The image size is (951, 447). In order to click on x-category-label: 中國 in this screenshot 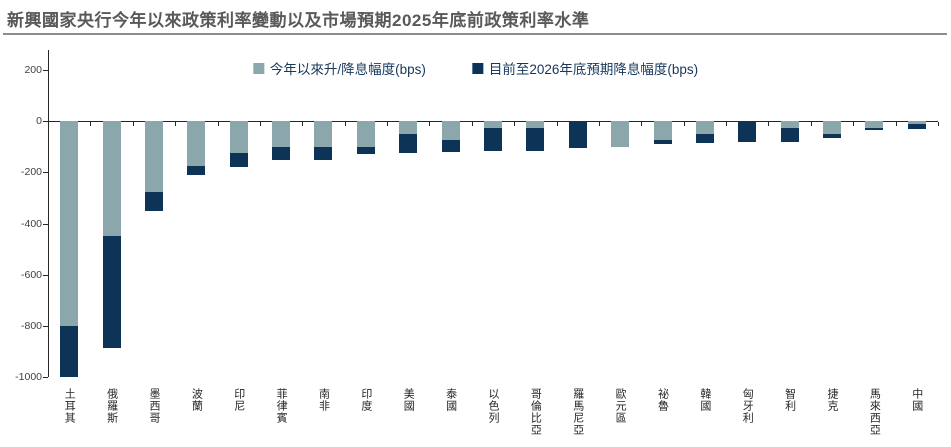, I will do `click(916, 400)`.